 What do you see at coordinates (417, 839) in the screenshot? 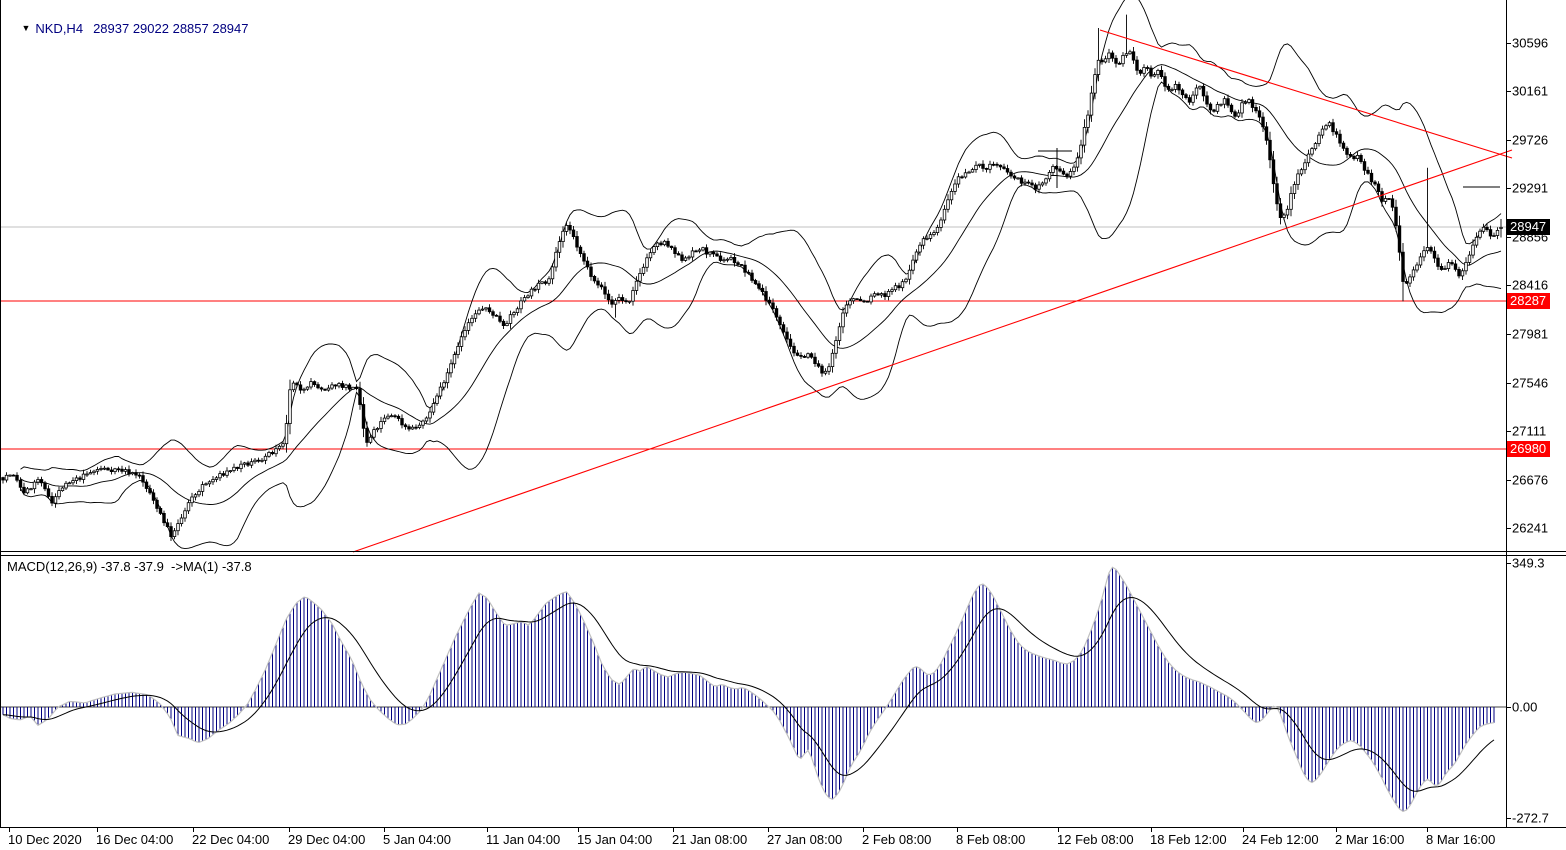
I see `time-axis-label: 5 Jan 04:00` at bounding box center [417, 839].